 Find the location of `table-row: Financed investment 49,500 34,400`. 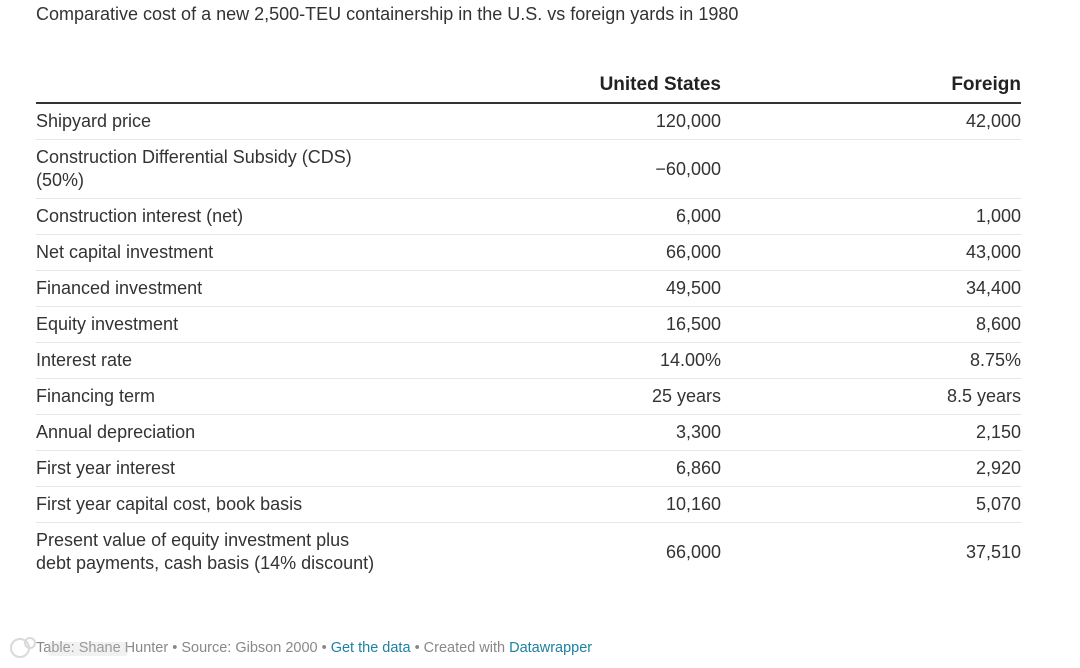

table-row: Financed investment 49,500 34,400 is located at coordinates (528, 288).